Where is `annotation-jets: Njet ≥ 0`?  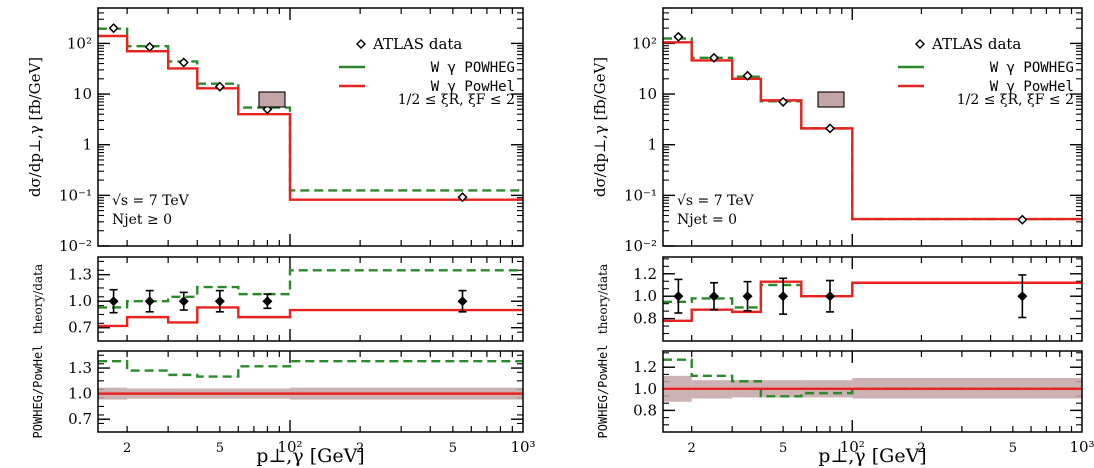 annotation-jets: Njet ≥ 0 is located at coordinates (142, 220).